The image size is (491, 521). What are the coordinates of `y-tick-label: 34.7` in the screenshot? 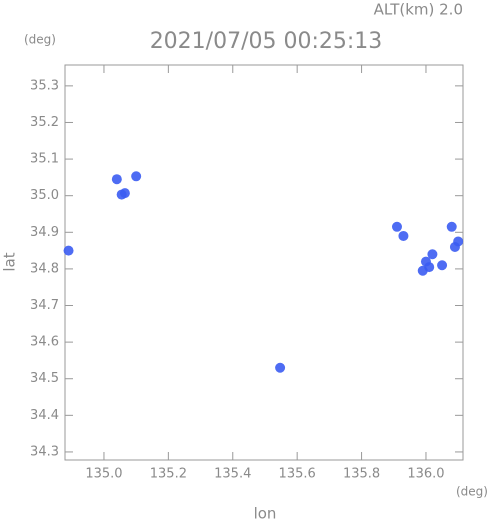 It's located at (44, 305).